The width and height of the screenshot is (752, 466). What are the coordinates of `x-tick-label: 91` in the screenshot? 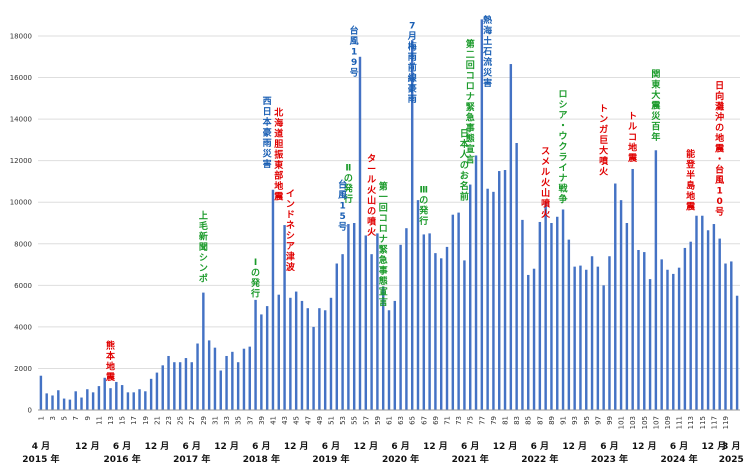 It's located at (564, 420).